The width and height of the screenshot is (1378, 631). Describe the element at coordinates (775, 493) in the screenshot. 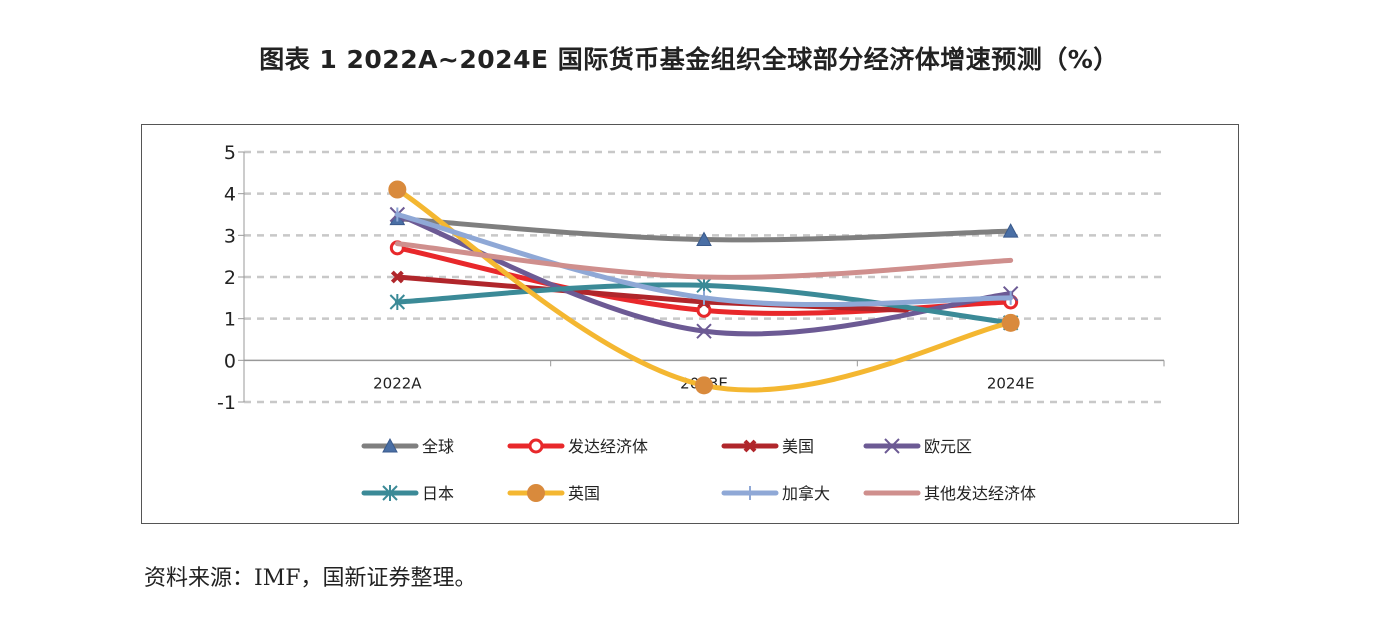

I see `legend-item: 加拿大` at that location.